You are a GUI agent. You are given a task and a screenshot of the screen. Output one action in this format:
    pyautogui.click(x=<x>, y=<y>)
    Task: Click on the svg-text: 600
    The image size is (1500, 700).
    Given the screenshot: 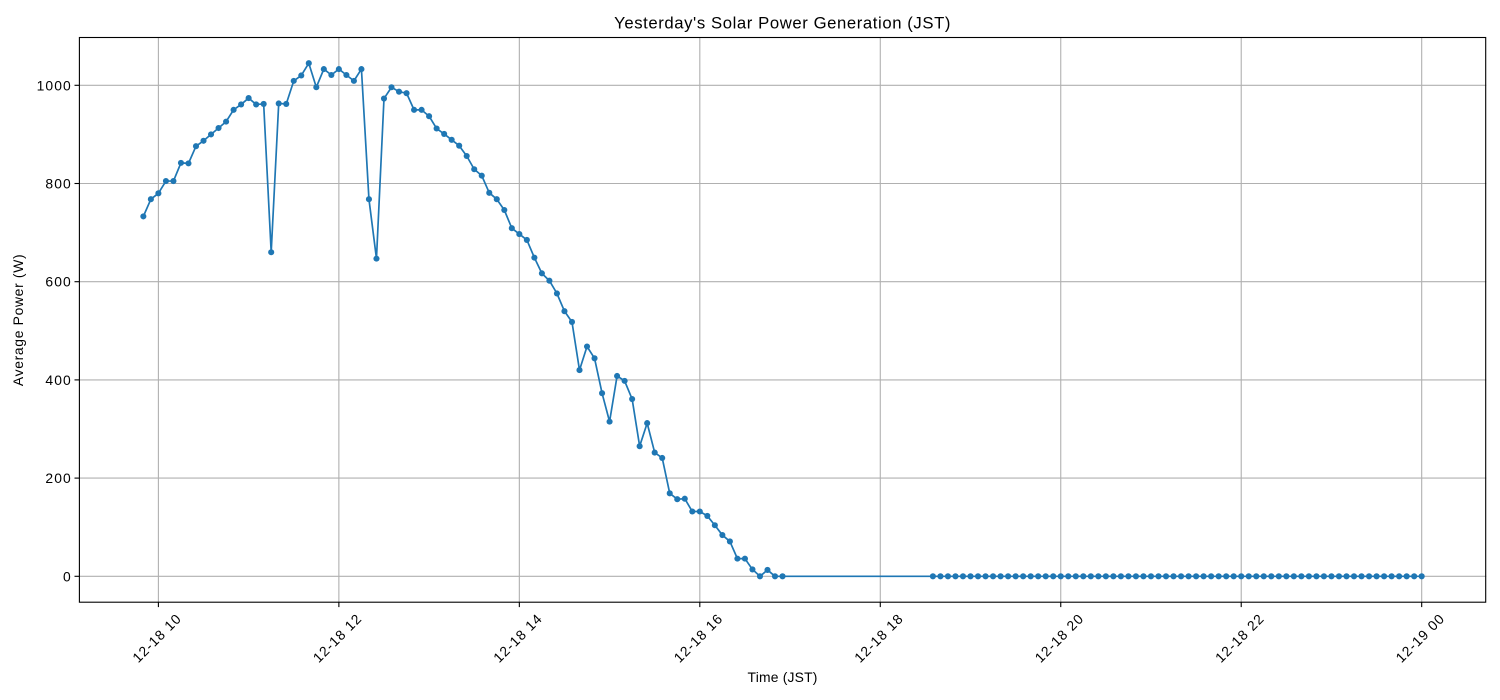 What is the action you would take?
    pyautogui.click(x=58, y=282)
    